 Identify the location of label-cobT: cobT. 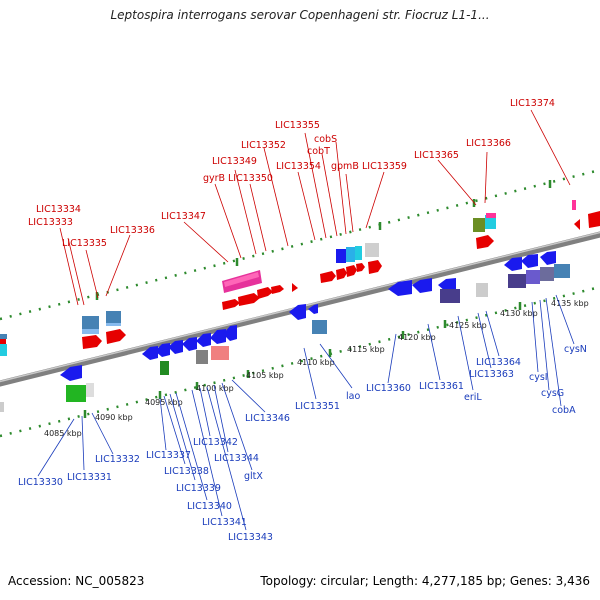
(318, 151).